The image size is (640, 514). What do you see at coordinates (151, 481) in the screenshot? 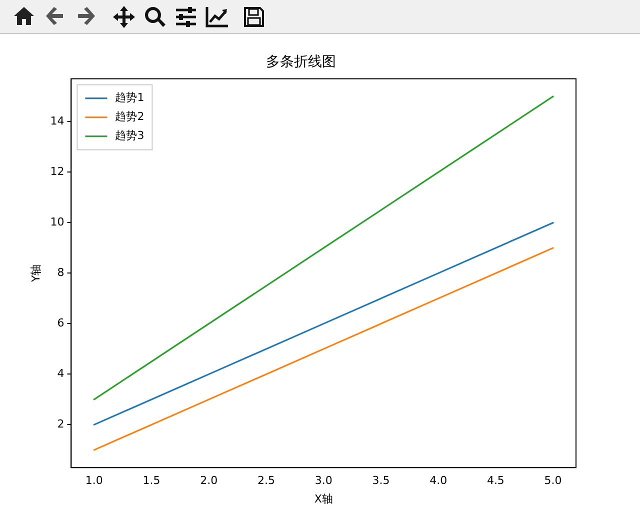
I see `x-tick-label: 1.5` at bounding box center [151, 481].